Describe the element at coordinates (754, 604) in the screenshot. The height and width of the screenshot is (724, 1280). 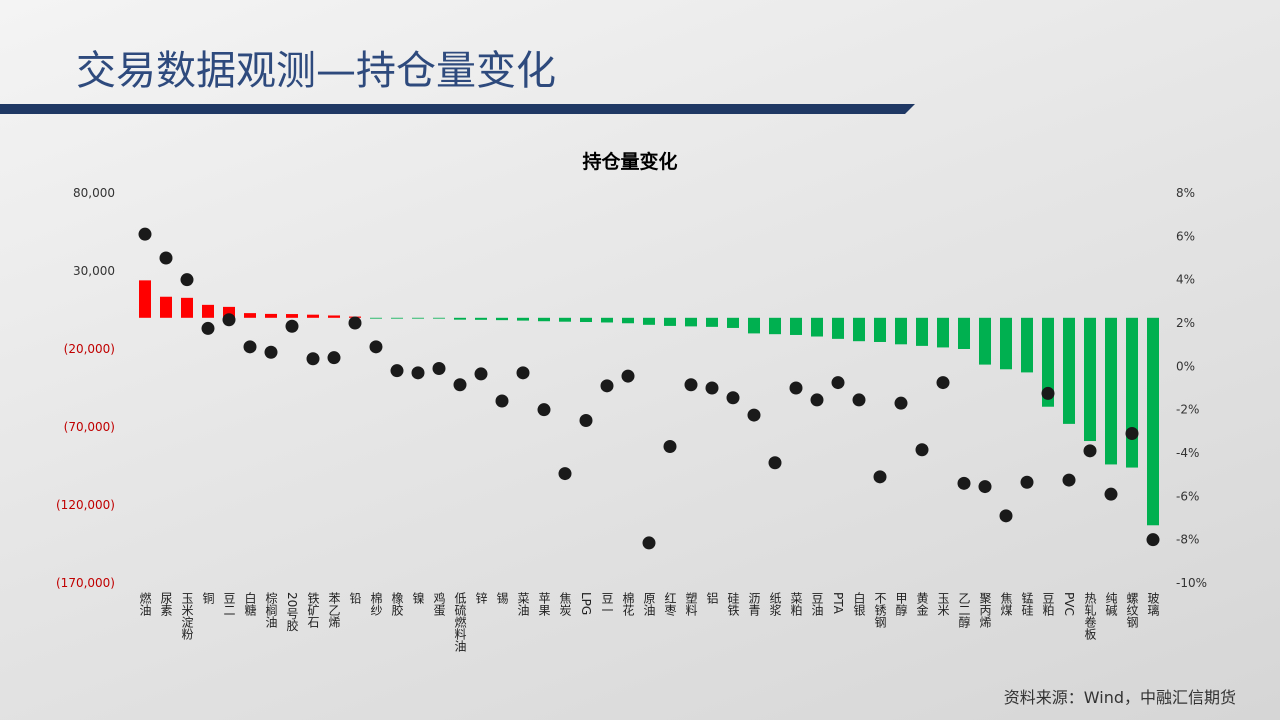
I see `x-tick-label: 沥青` at that location.